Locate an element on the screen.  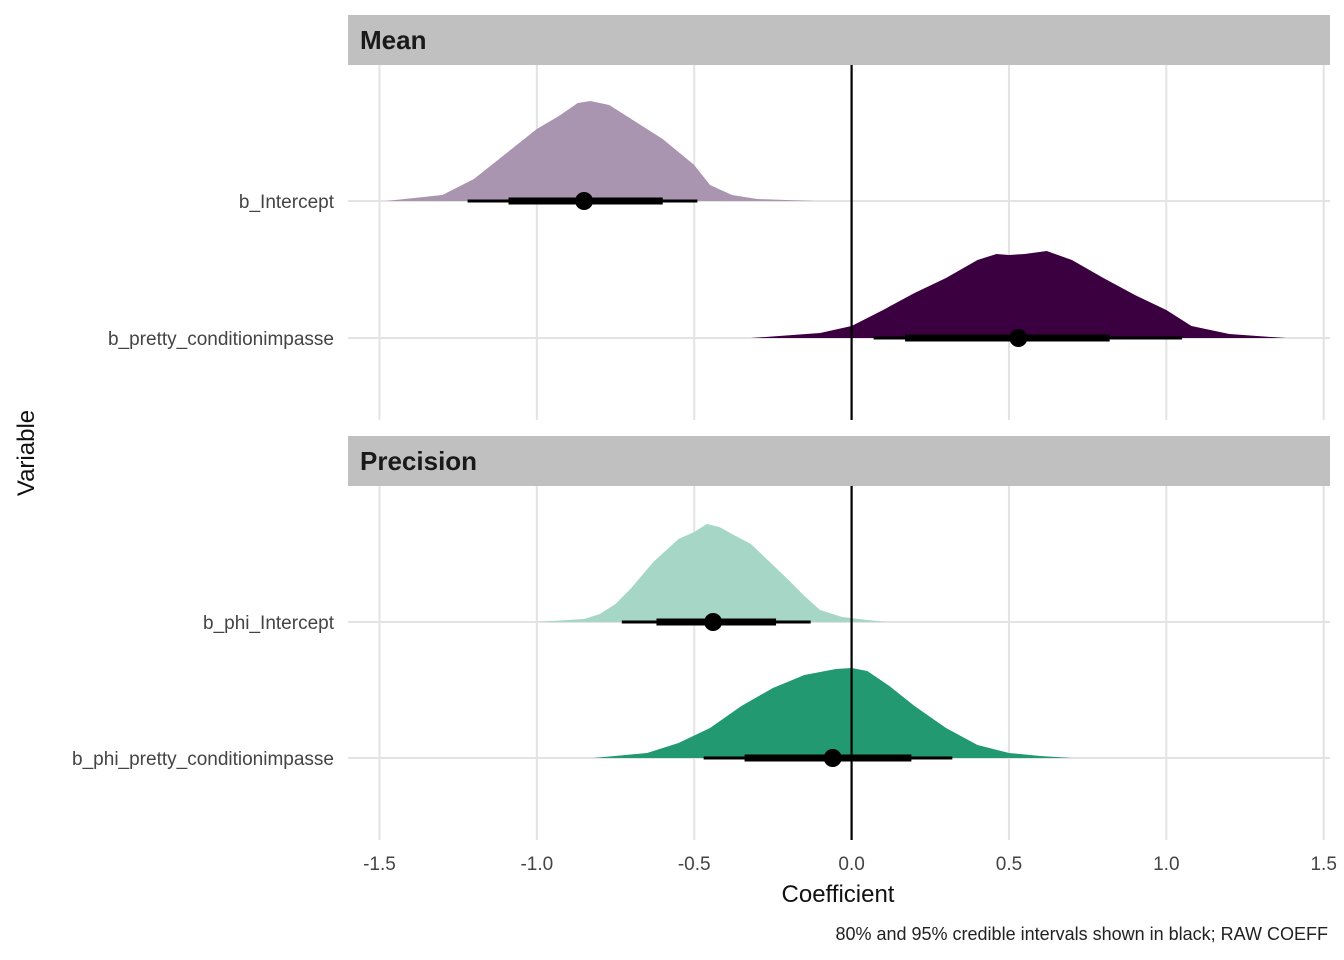
x-tick-label: 0.5 is located at coordinates (1009, 864).